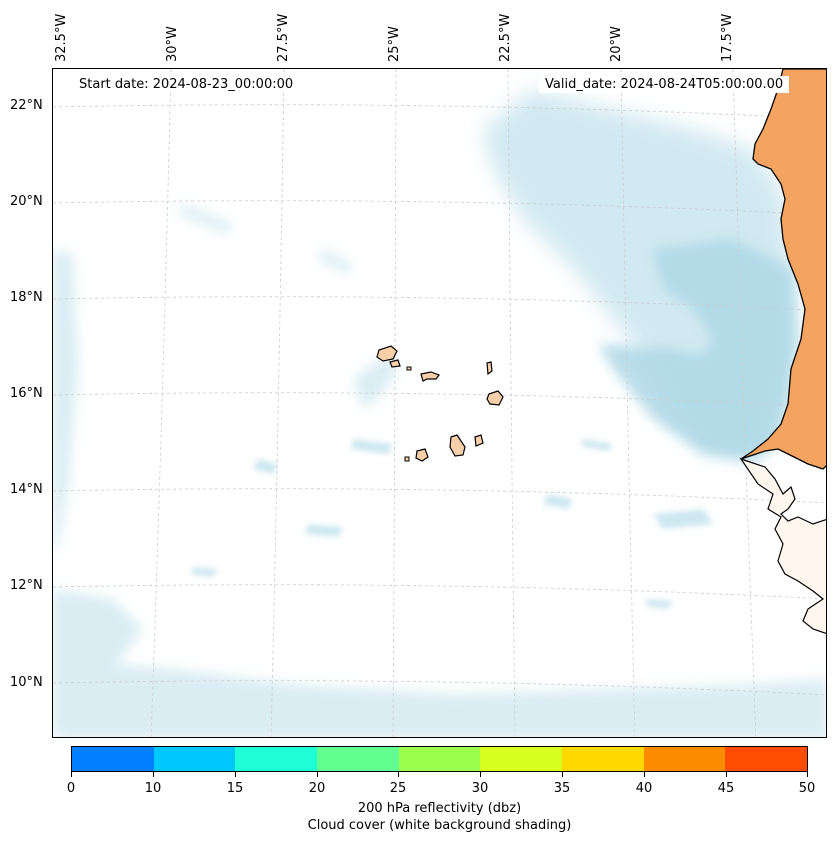  What do you see at coordinates (372, 446) in the screenshot?
I see `cloud-patch-mid2` at bounding box center [372, 446].